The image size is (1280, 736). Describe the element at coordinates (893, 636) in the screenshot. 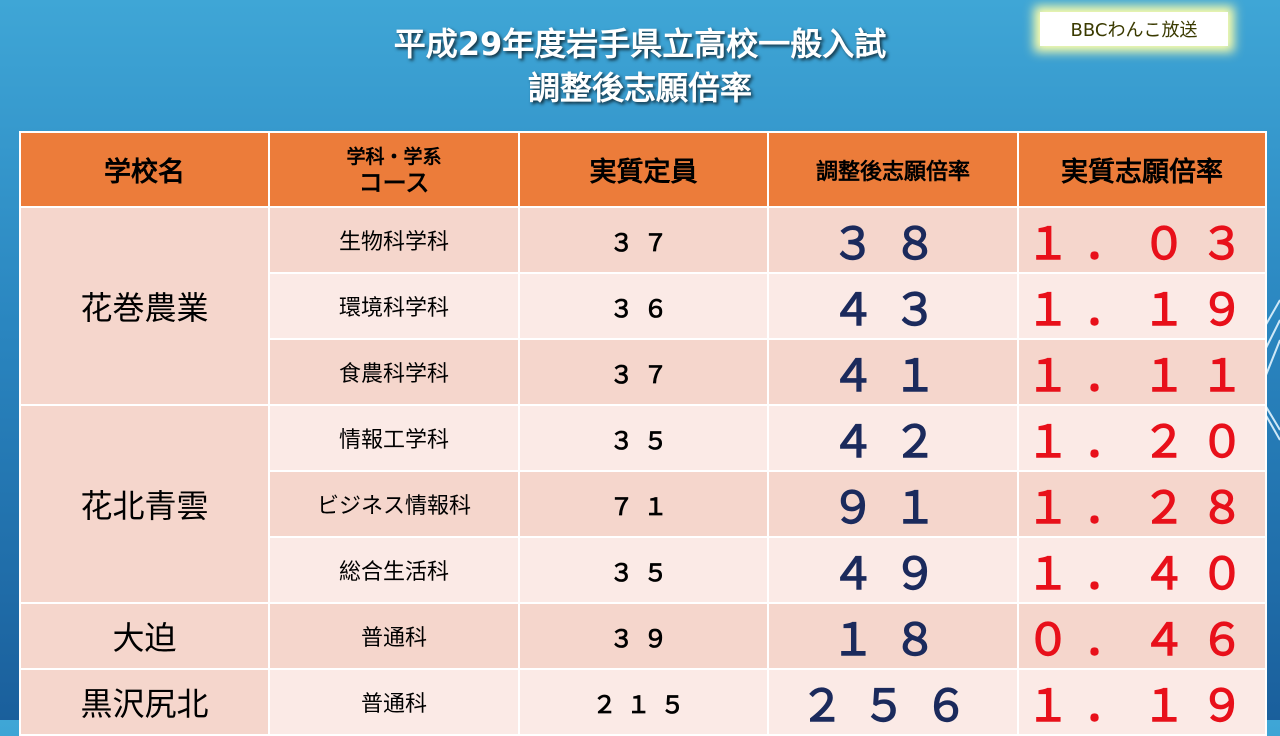

I see `applicants-cell: １８` at that location.